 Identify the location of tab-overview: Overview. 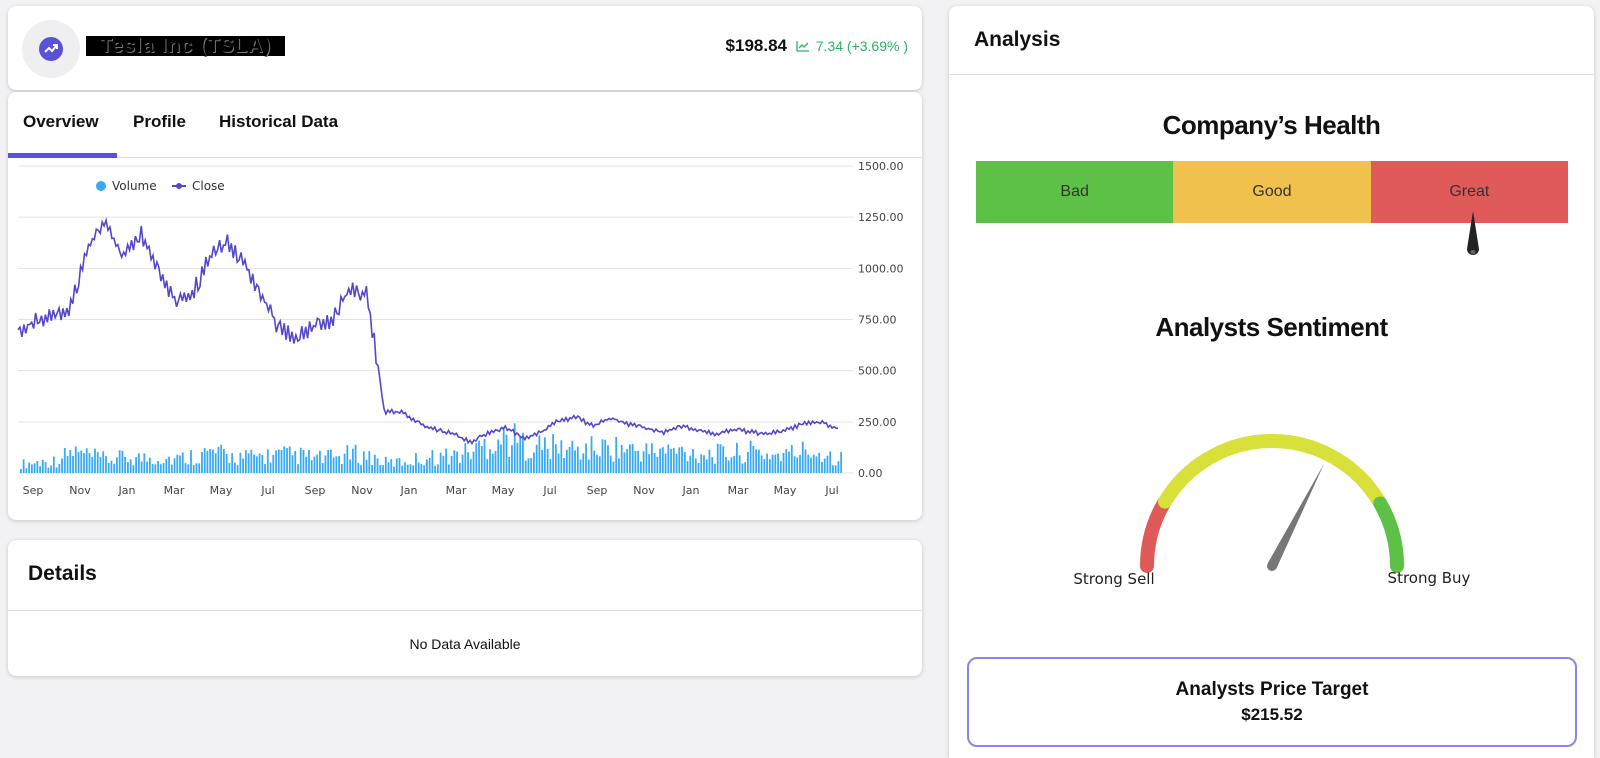
(61, 121).